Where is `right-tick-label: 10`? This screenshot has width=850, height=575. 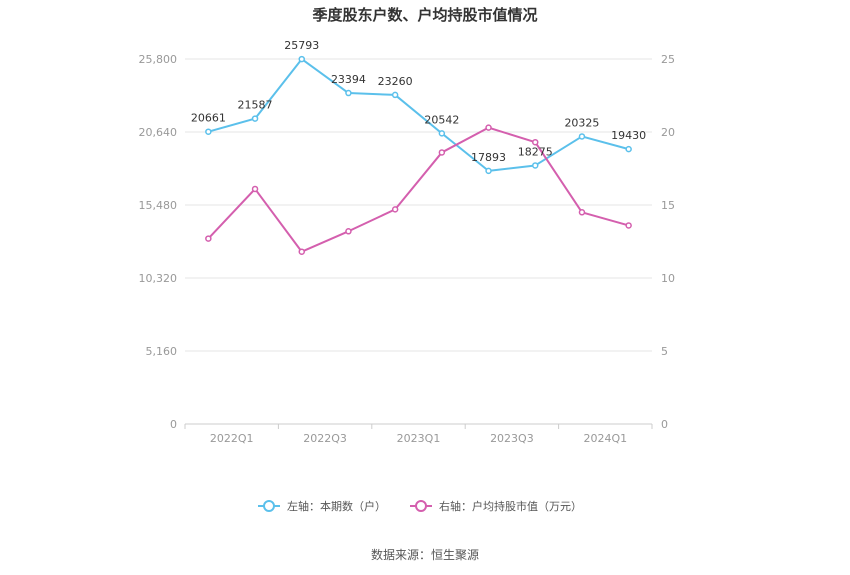
right-tick-label: 10 is located at coordinates (668, 278).